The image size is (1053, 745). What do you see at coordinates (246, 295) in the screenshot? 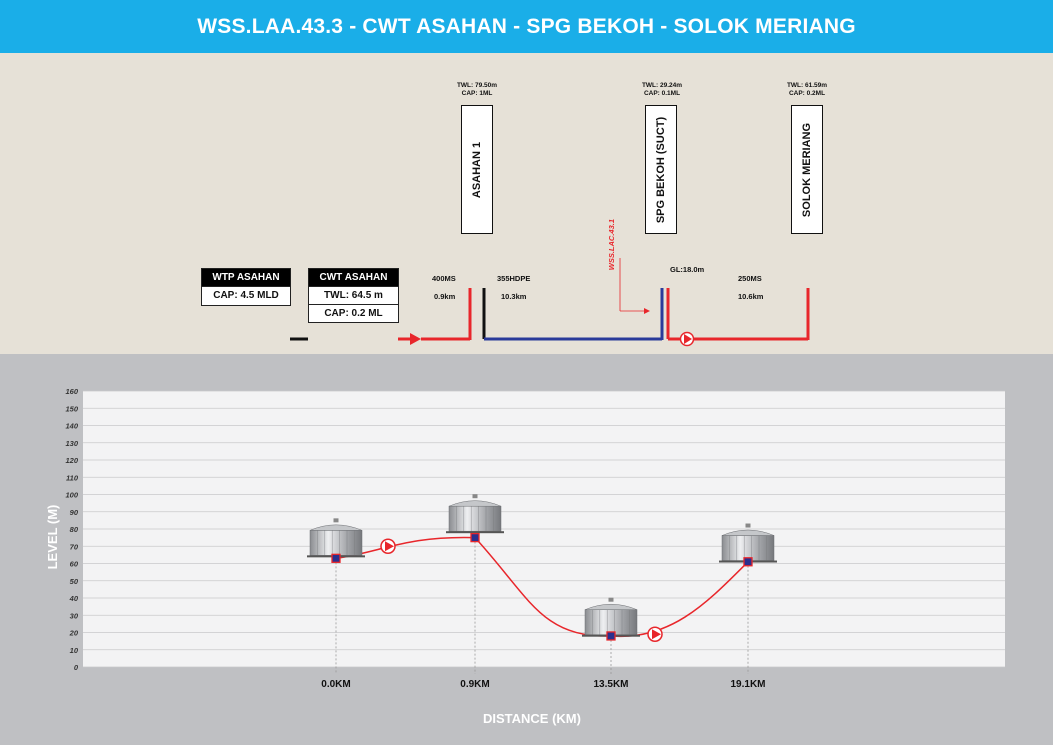
I see `wtp-cap: CAP: 4.5 MLD` at bounding box center [246, 295].